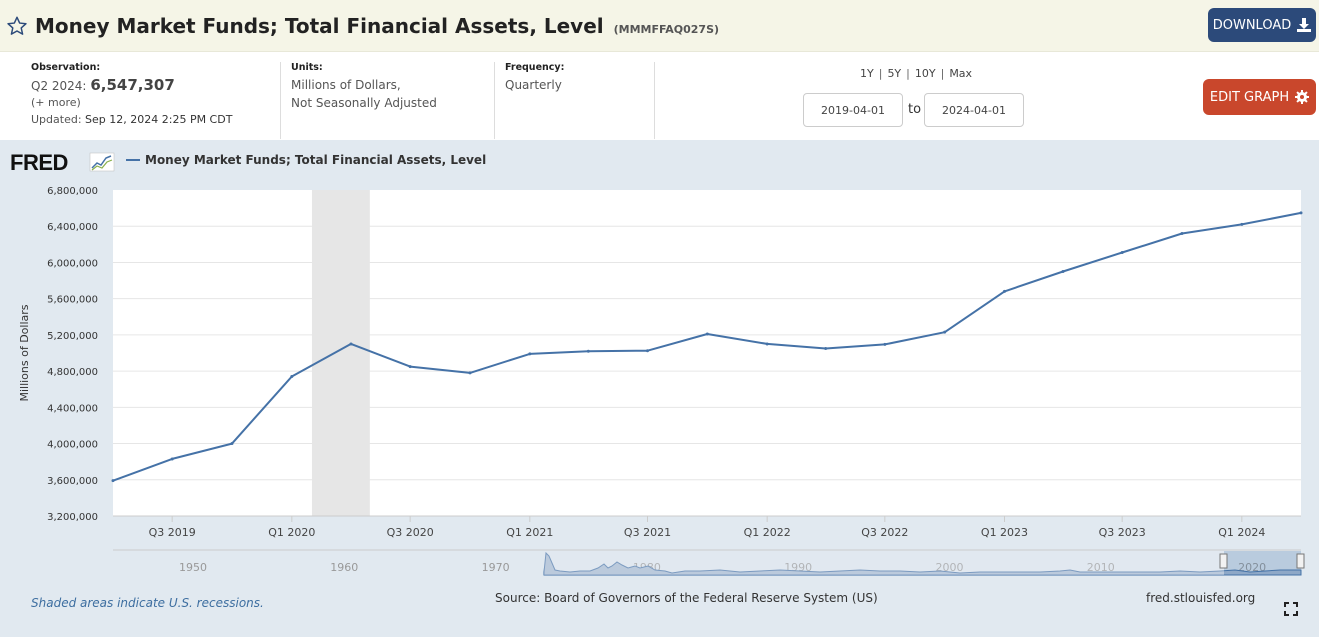 This screenshot has width=1319, height=637. What do you see at coordinates (666, 29) in the screenshot?
I see `series-id: (MMMFFAQ027S)` at bounding box center [666, 29].